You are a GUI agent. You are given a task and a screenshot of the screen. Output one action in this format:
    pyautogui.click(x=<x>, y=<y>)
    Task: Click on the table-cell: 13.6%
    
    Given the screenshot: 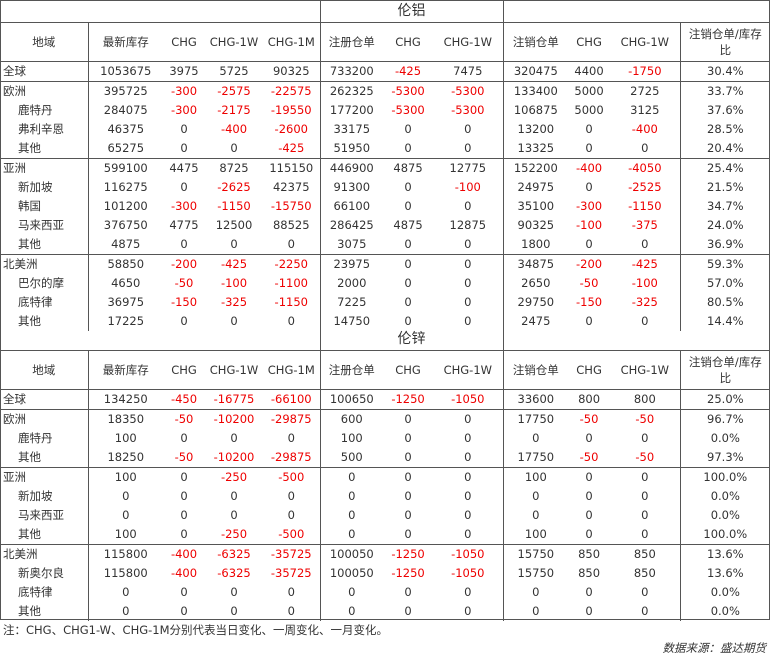 What is the action you would take?
    pyautogui.click(x=725, y=554)
    